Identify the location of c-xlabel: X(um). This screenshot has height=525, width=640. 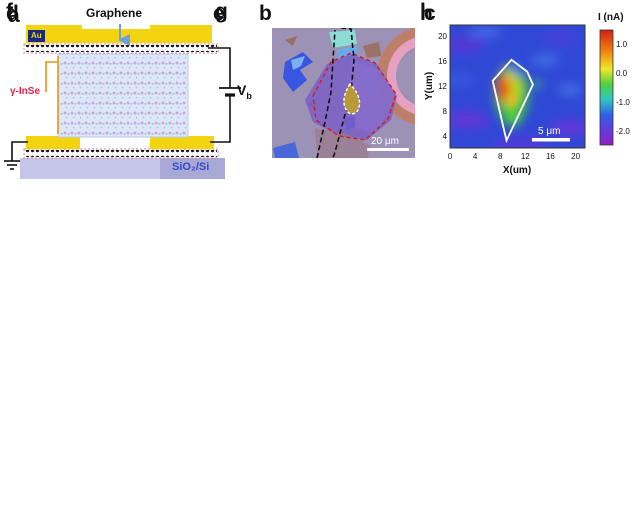
(517, 170).